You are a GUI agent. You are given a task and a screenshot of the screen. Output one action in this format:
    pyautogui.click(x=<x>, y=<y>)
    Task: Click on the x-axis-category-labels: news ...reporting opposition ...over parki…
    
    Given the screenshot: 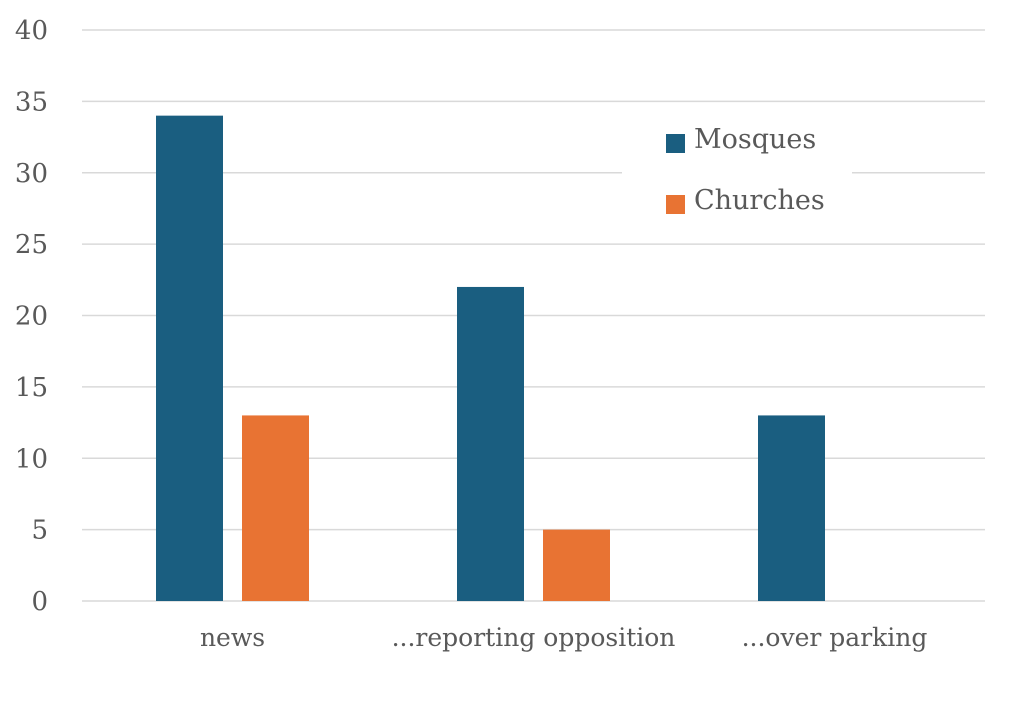 What is the action you would take?
    pyautogui.click(x=563, y=637)
    